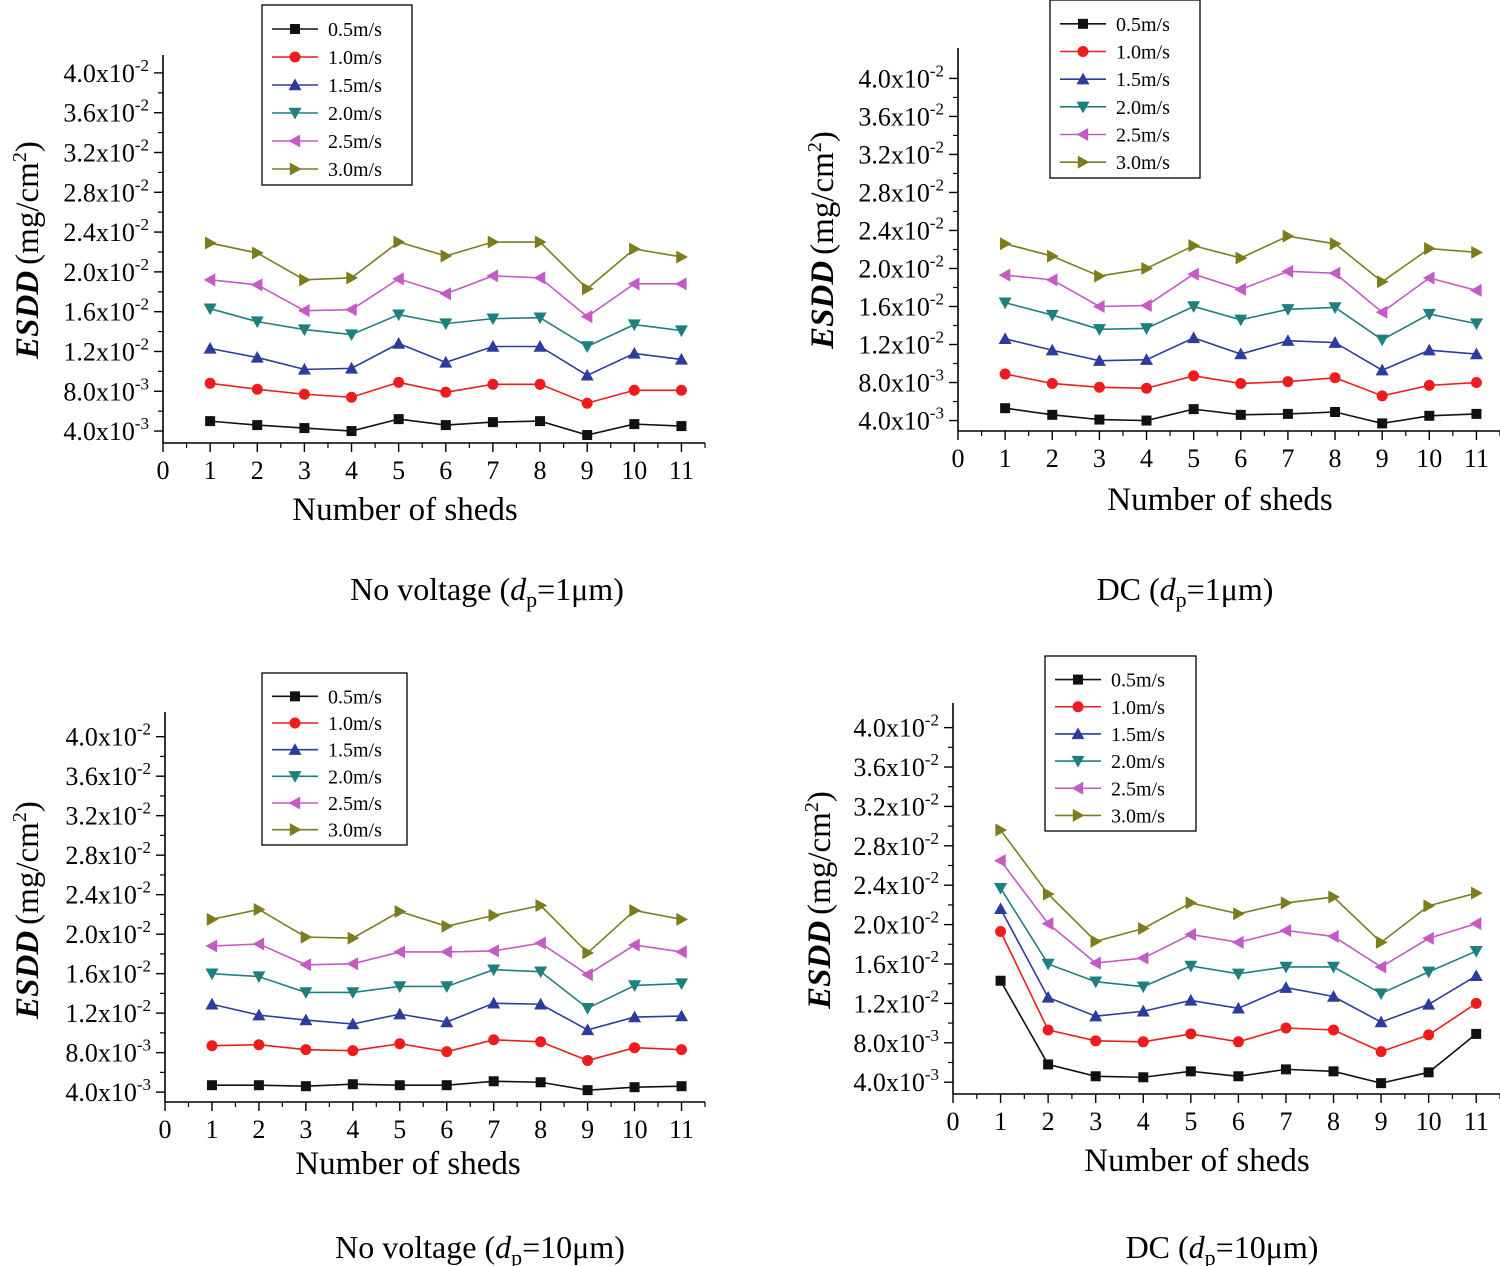  Describe the element at coordinates (1335, 458) in the screenshot. I see `x-tick-label: 8` at that location.